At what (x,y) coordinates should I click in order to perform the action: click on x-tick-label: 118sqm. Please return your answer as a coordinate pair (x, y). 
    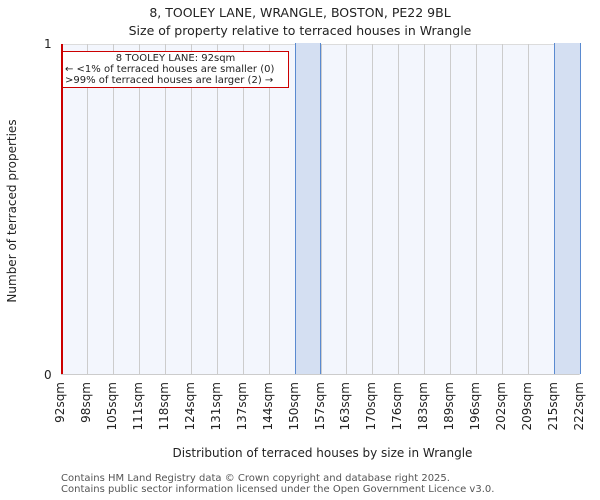
    Looking at the image, I should click on (163, 406).